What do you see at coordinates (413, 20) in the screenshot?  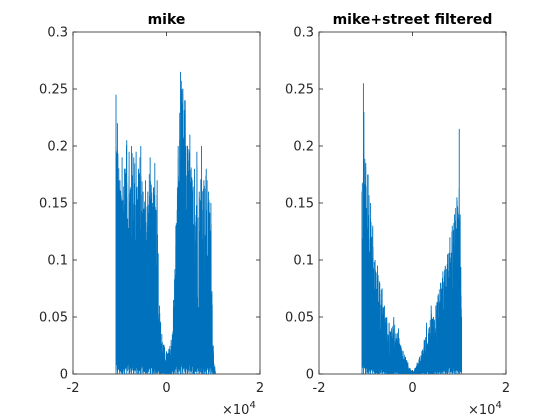 I see `chart-title: mike+street filtered` at bounding box center [413, 20].